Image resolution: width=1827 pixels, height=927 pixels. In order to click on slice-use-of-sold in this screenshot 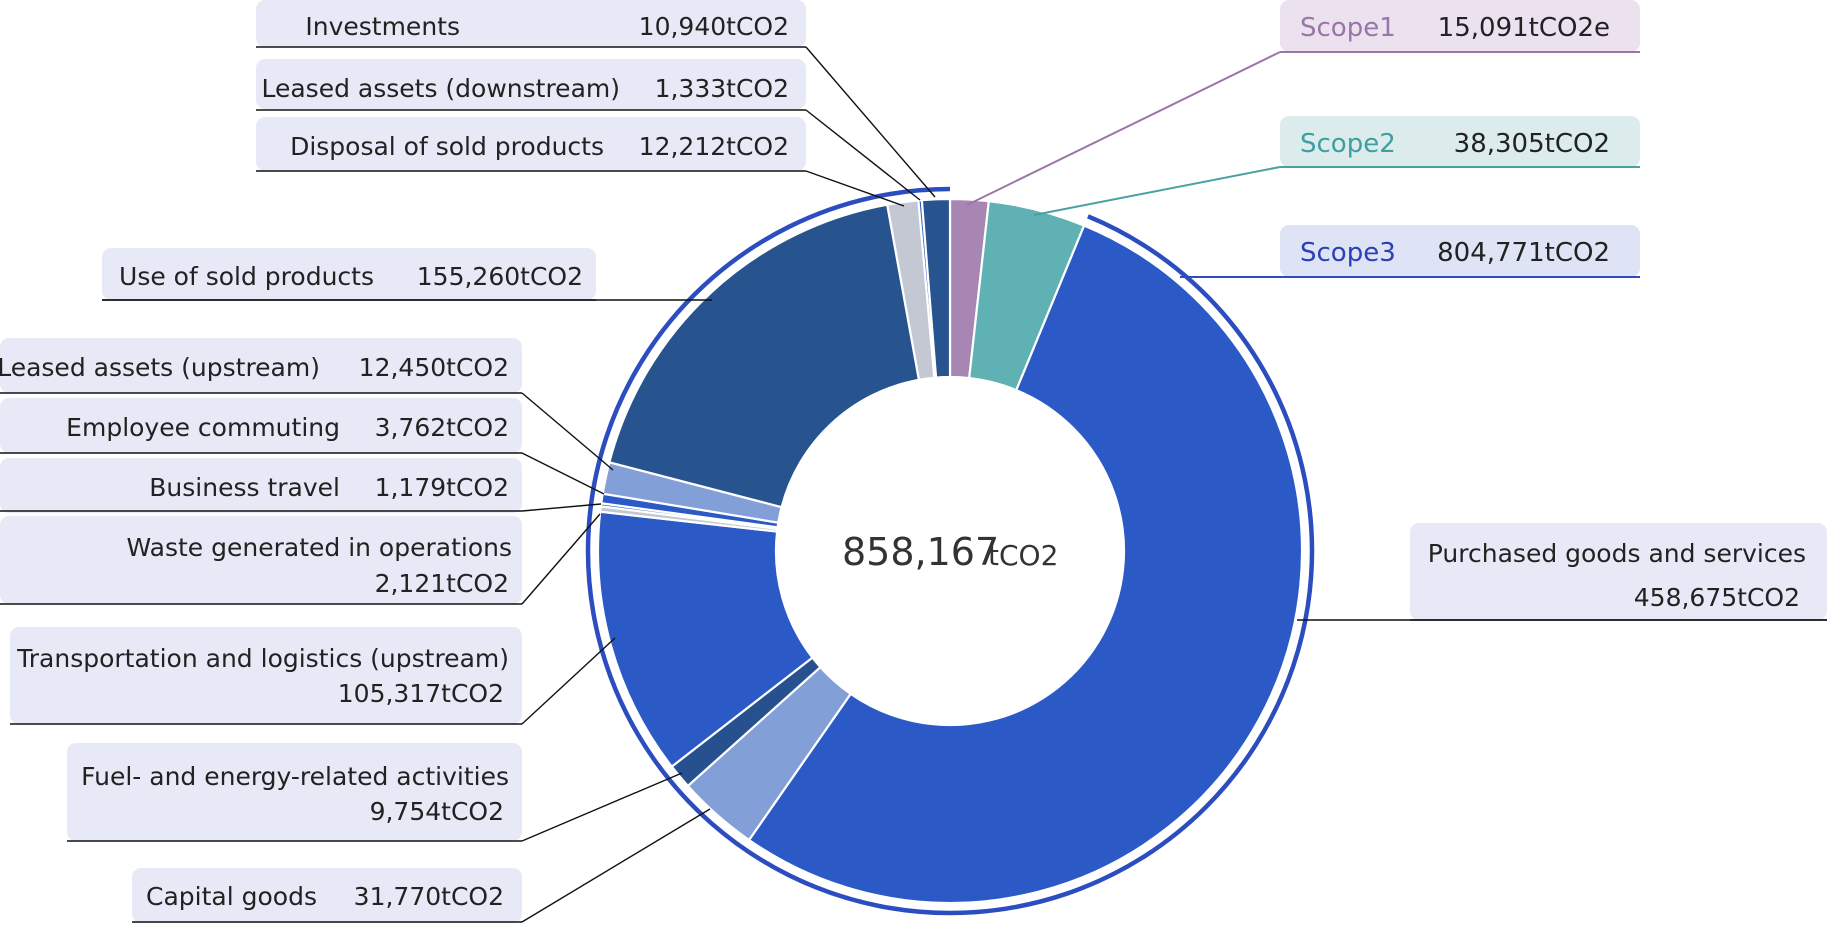, I will do `click(764, 356)`.